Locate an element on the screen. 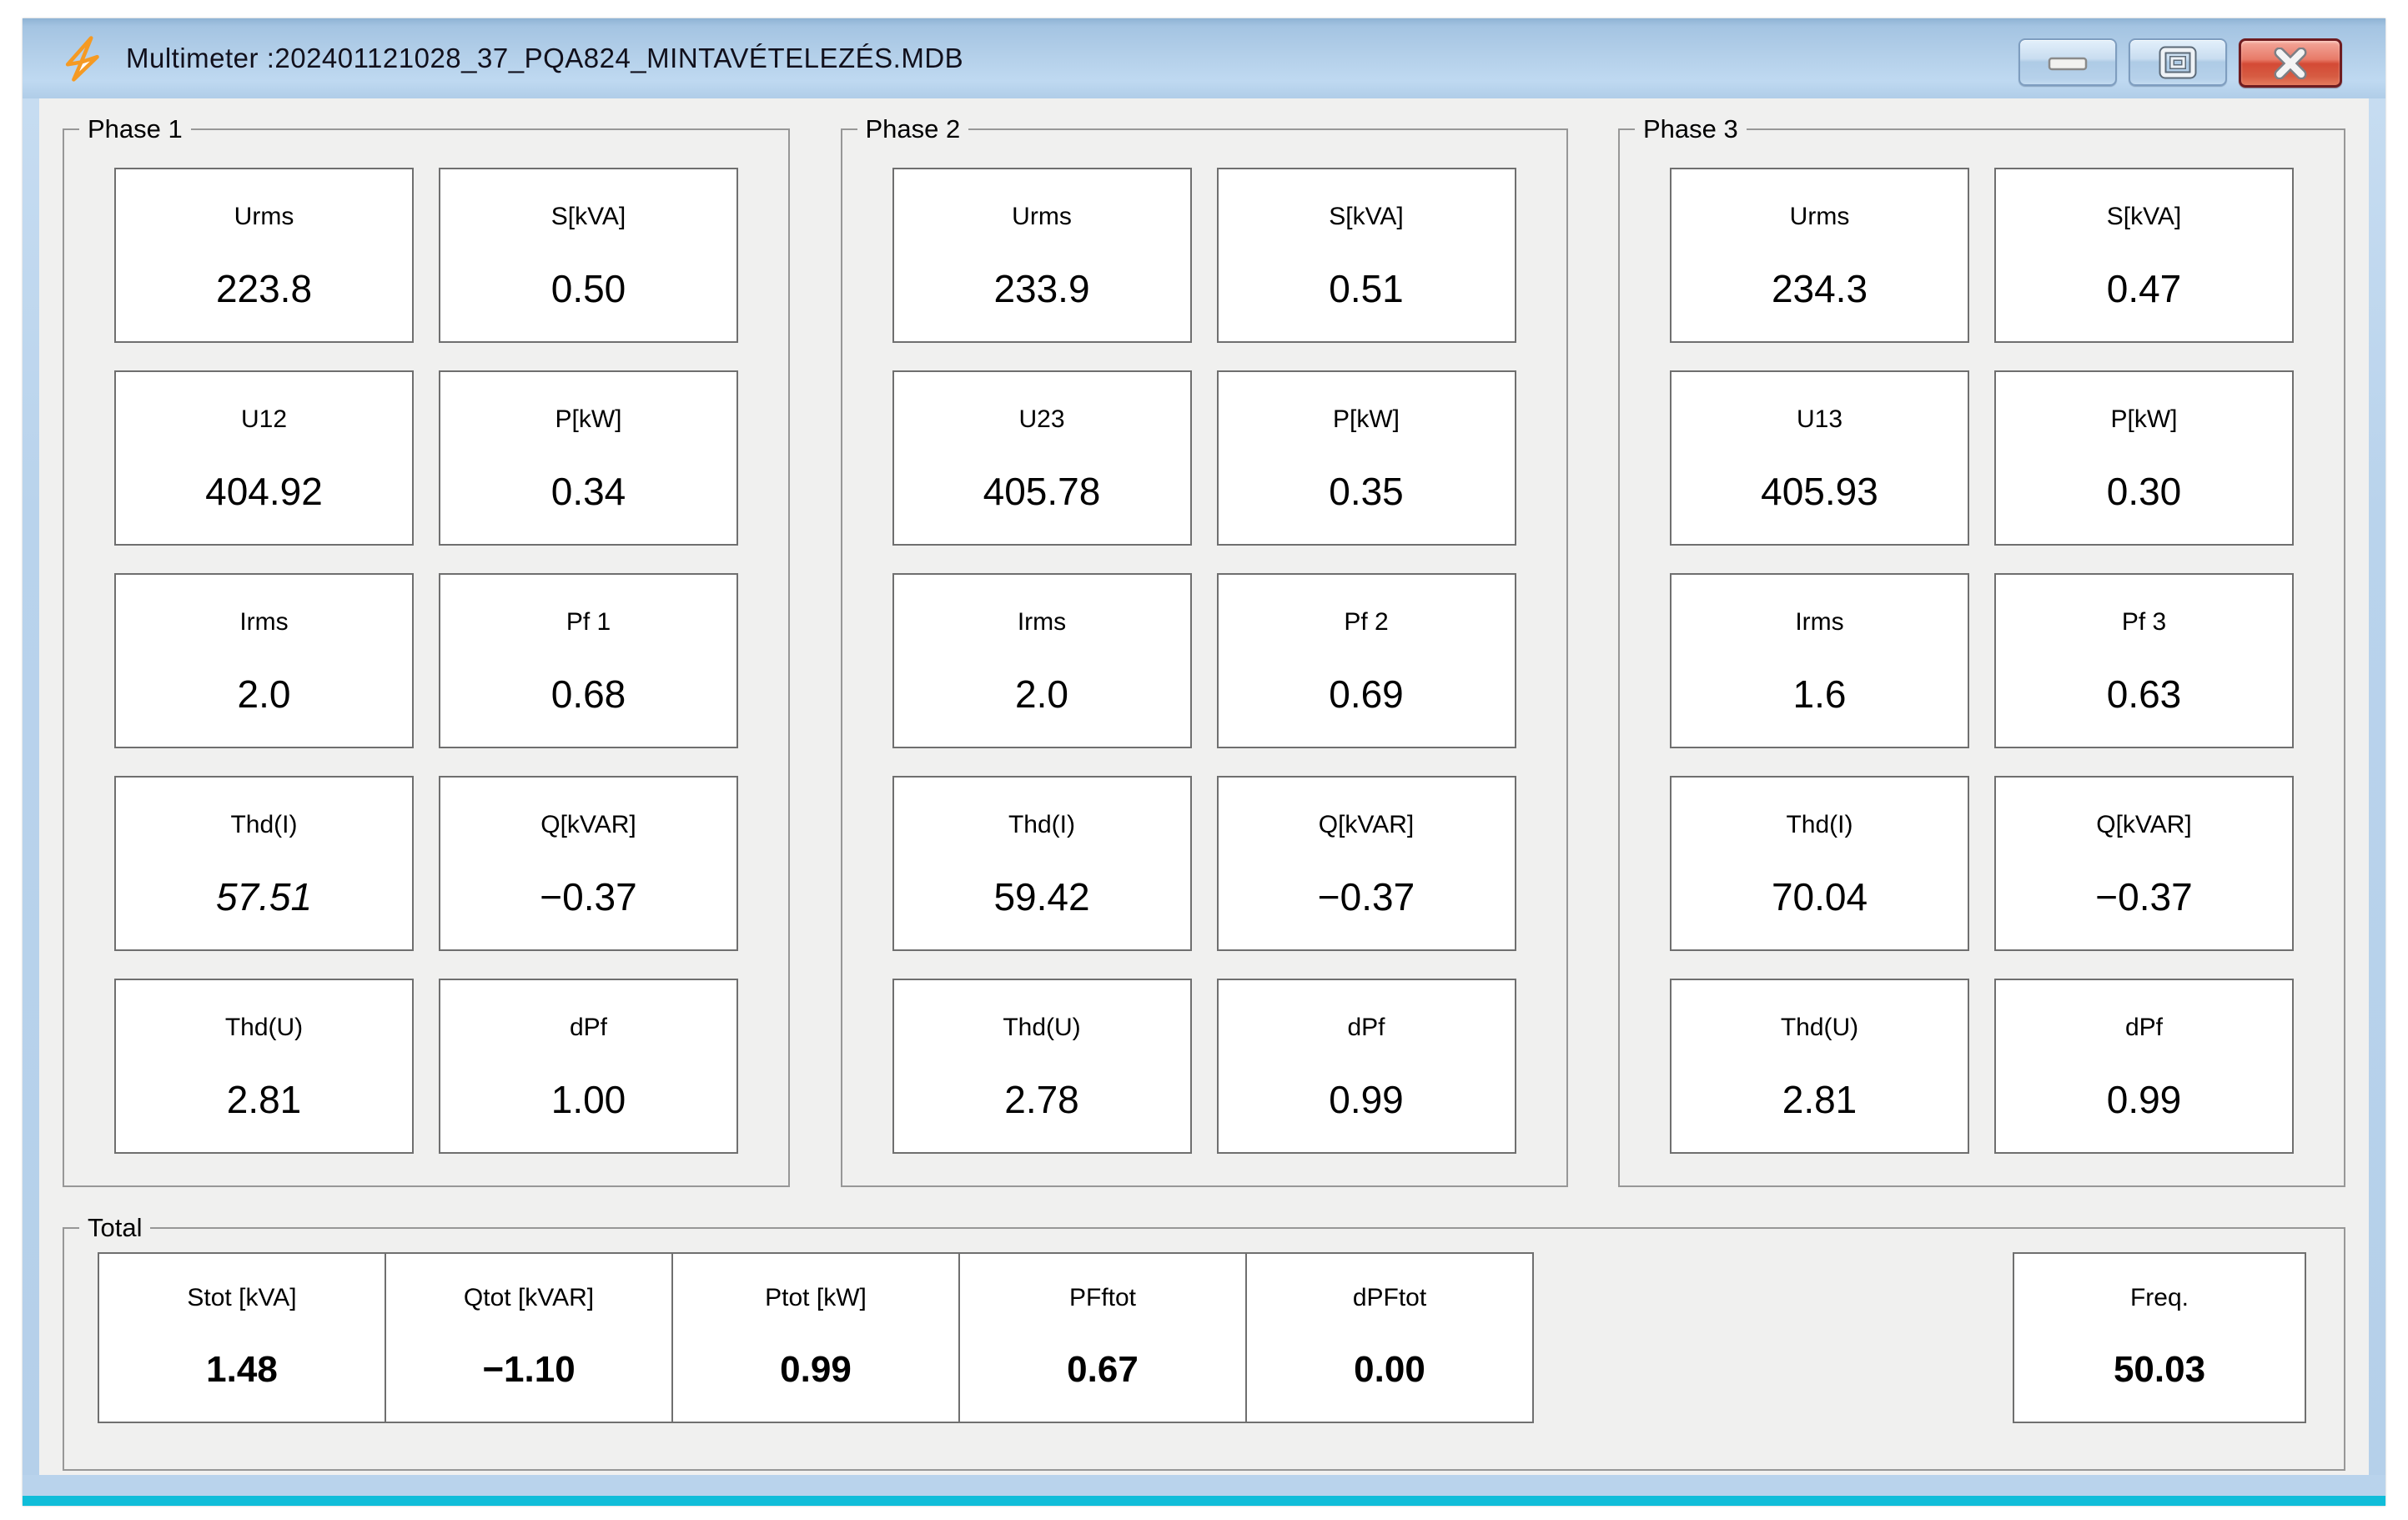 Image resolution: width=2408 pixels, height=1520 pixels. minimize-button is located at coordinates (2067, 62).